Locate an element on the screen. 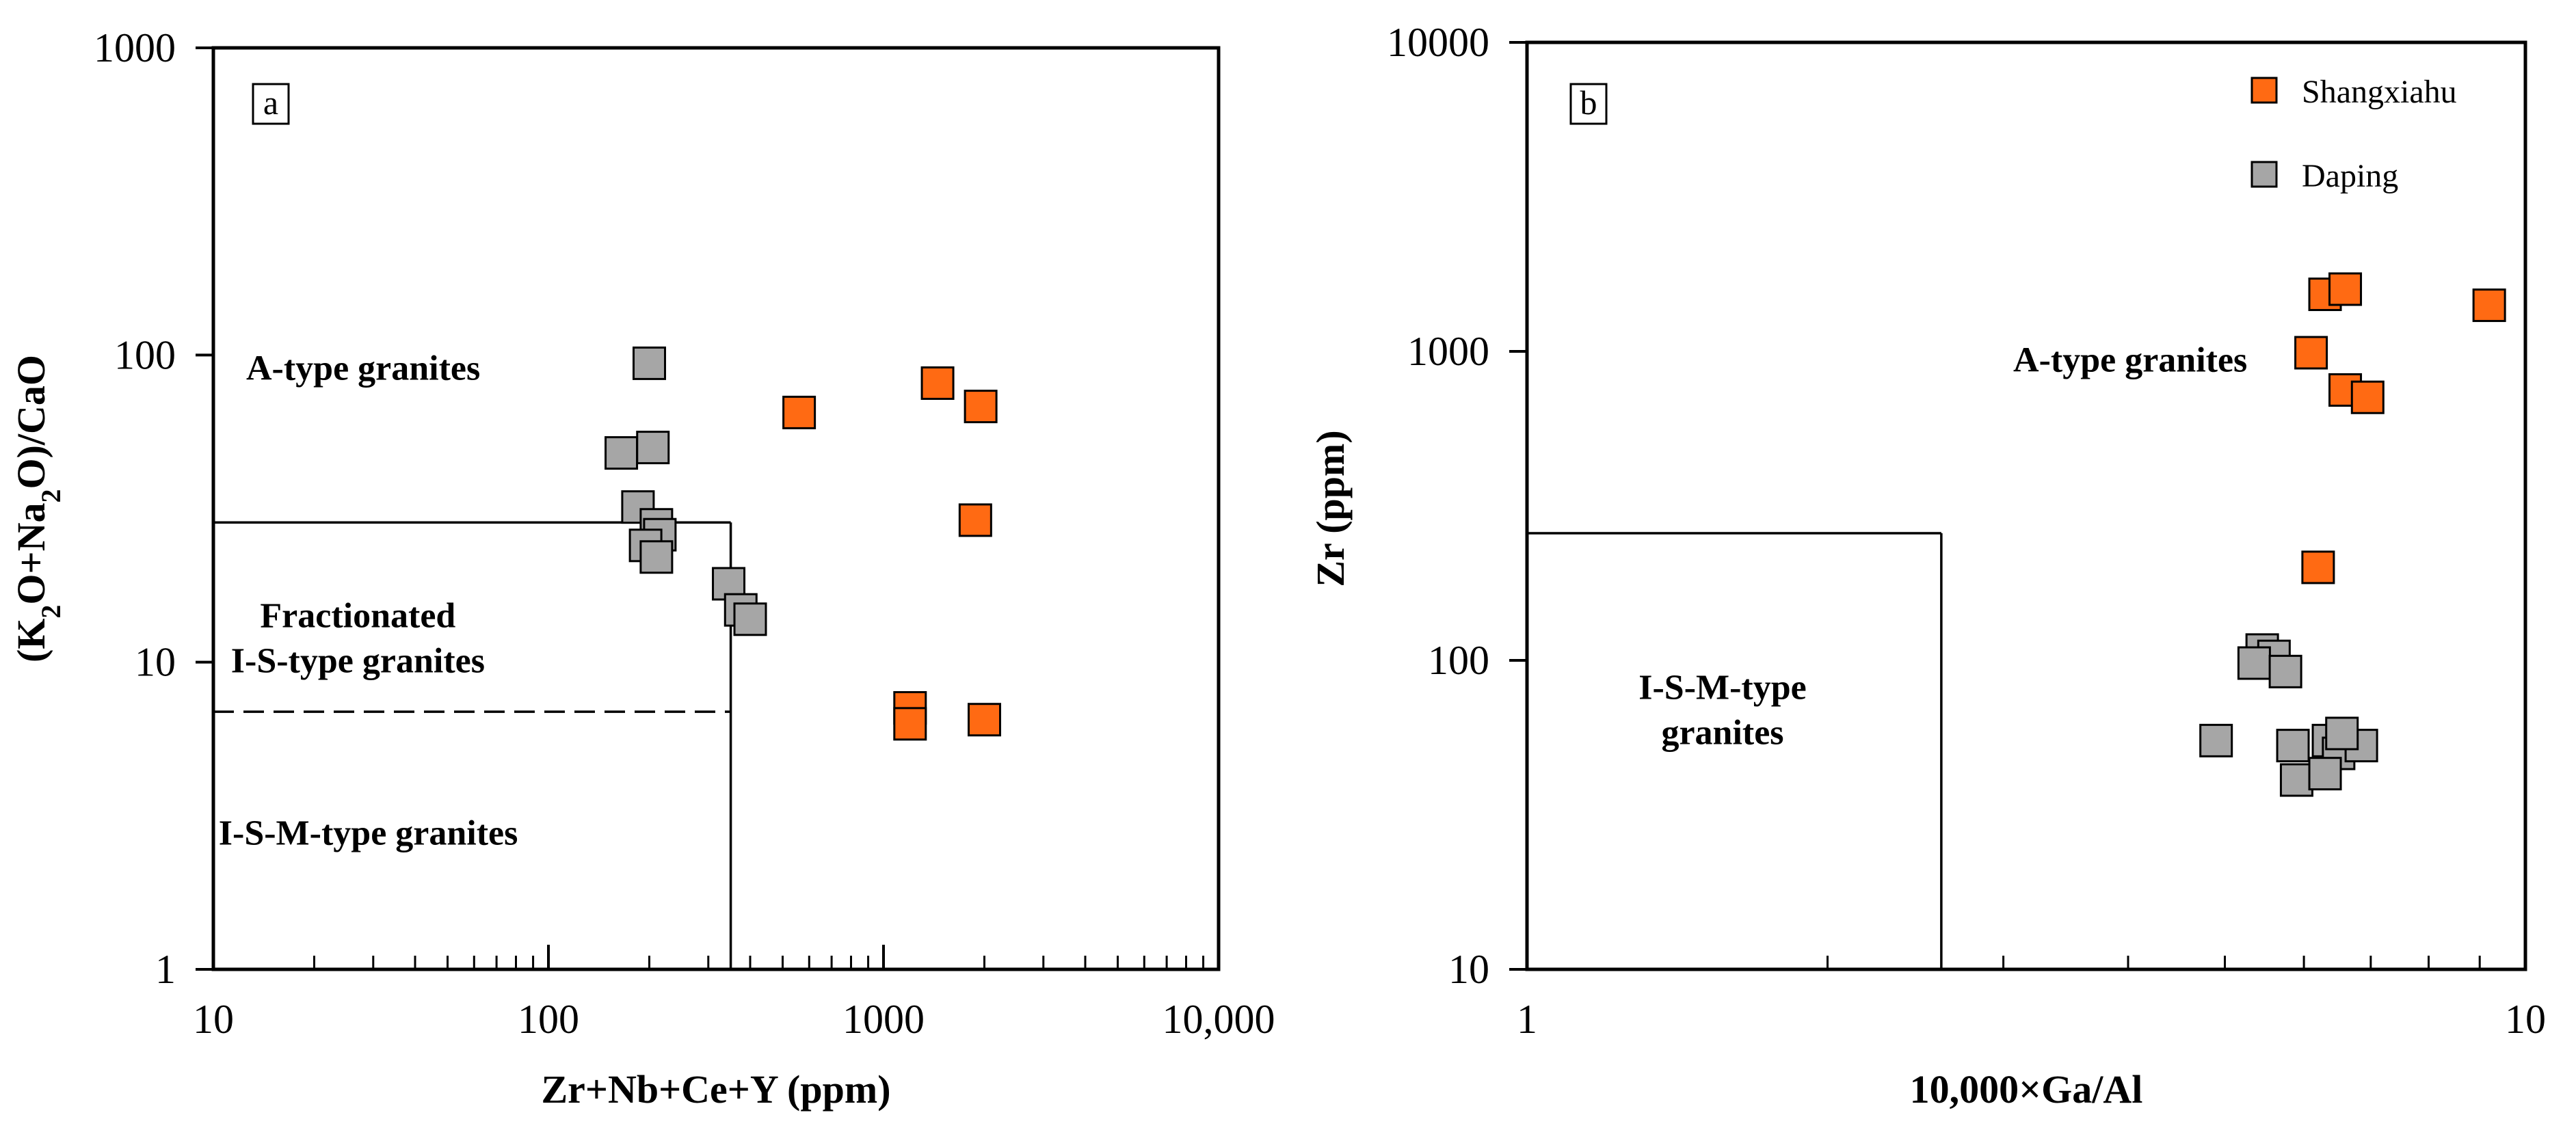 The image size is (2576, 1130). y-title-part: O+Na is located at coordinates (31, 554).